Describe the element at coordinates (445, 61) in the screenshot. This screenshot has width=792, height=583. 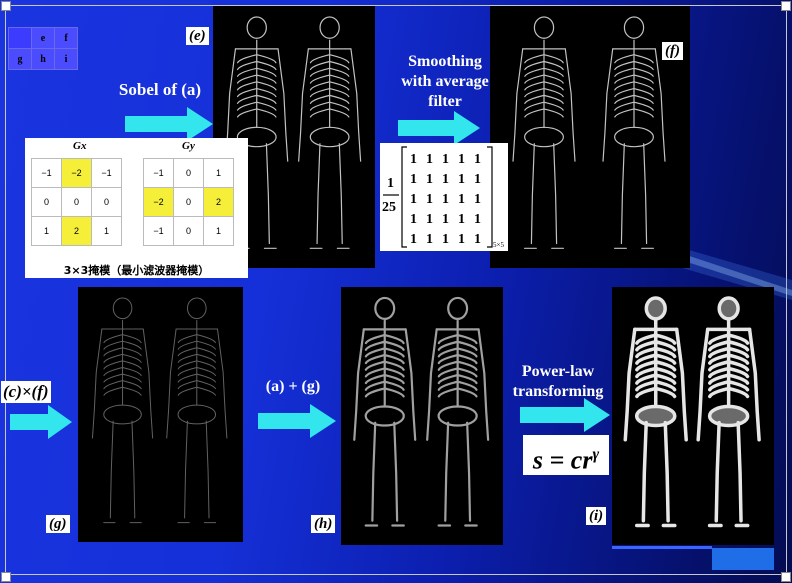
I see `caption-smoothing-line1: Smoothing` at that location.